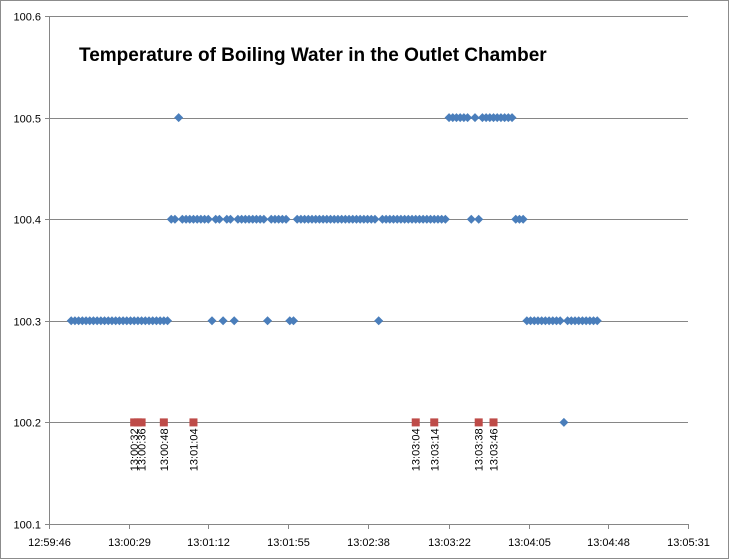 Image resolution: width=729 pixels, height=559 pixels. What do you see at coordinates (208, 543) in the screenshot?
I see `x-tick-label: 13:01:12` at bounding box center [208, 543].